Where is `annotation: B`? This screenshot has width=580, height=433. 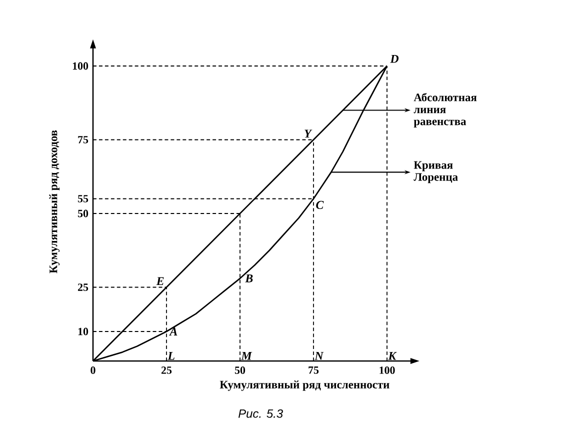
annotation: B is located at coordinates (249, 278).